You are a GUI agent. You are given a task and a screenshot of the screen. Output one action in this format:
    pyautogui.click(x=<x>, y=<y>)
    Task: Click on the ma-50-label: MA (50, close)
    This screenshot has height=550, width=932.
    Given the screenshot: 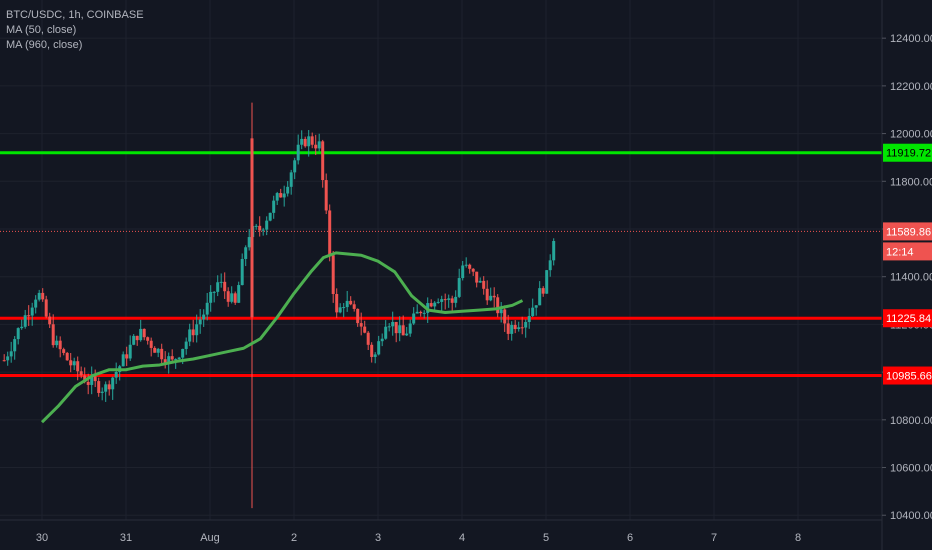 What is the action you would take?
    pyautogui.click(x=41, y=30)
    